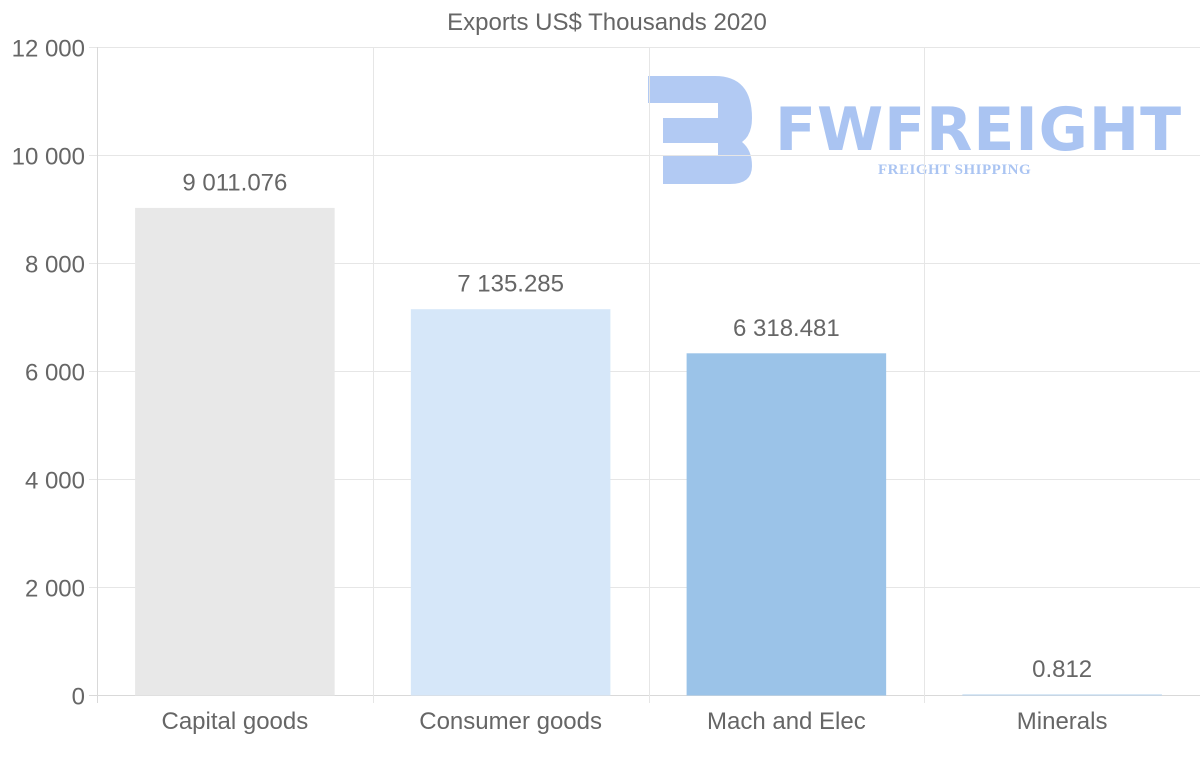 The width and height of the screenshot is (1200, 763). I want to click on y-tick-label: 8 000, so click(55, 265).